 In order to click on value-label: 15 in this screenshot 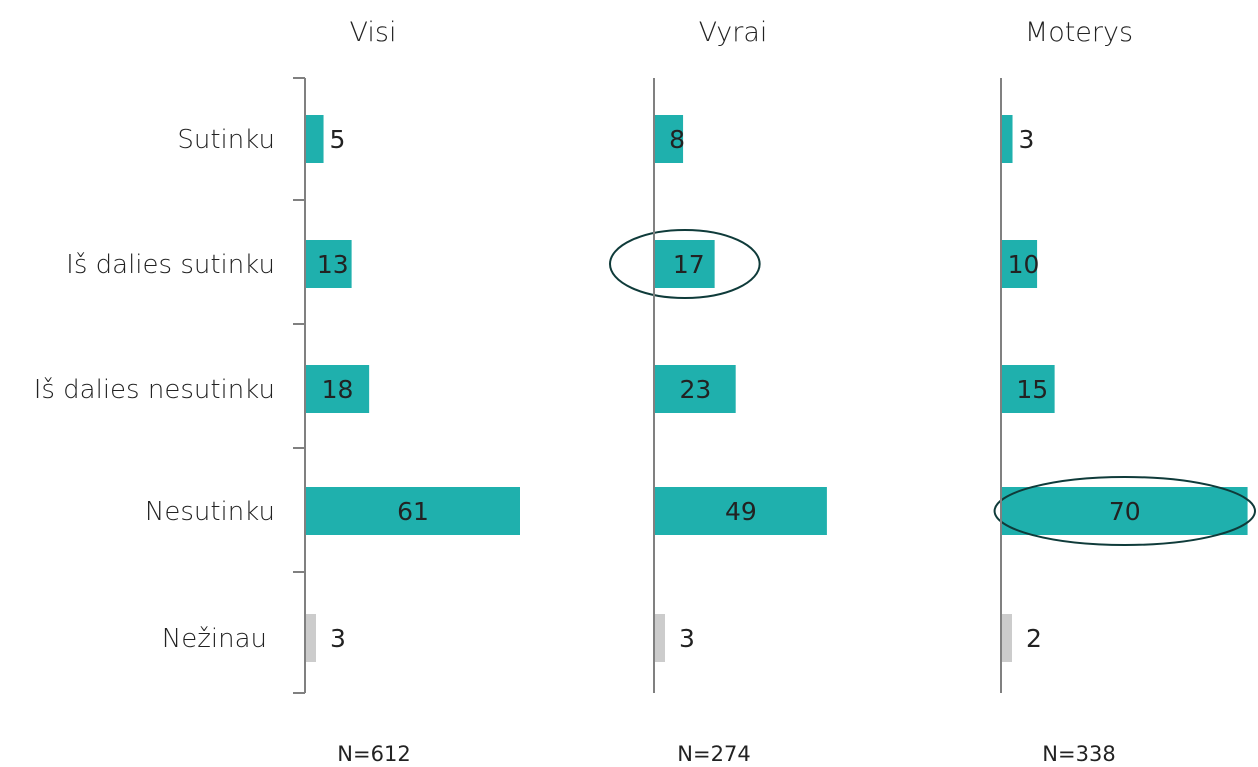, I will do `click(1032, 389)`.